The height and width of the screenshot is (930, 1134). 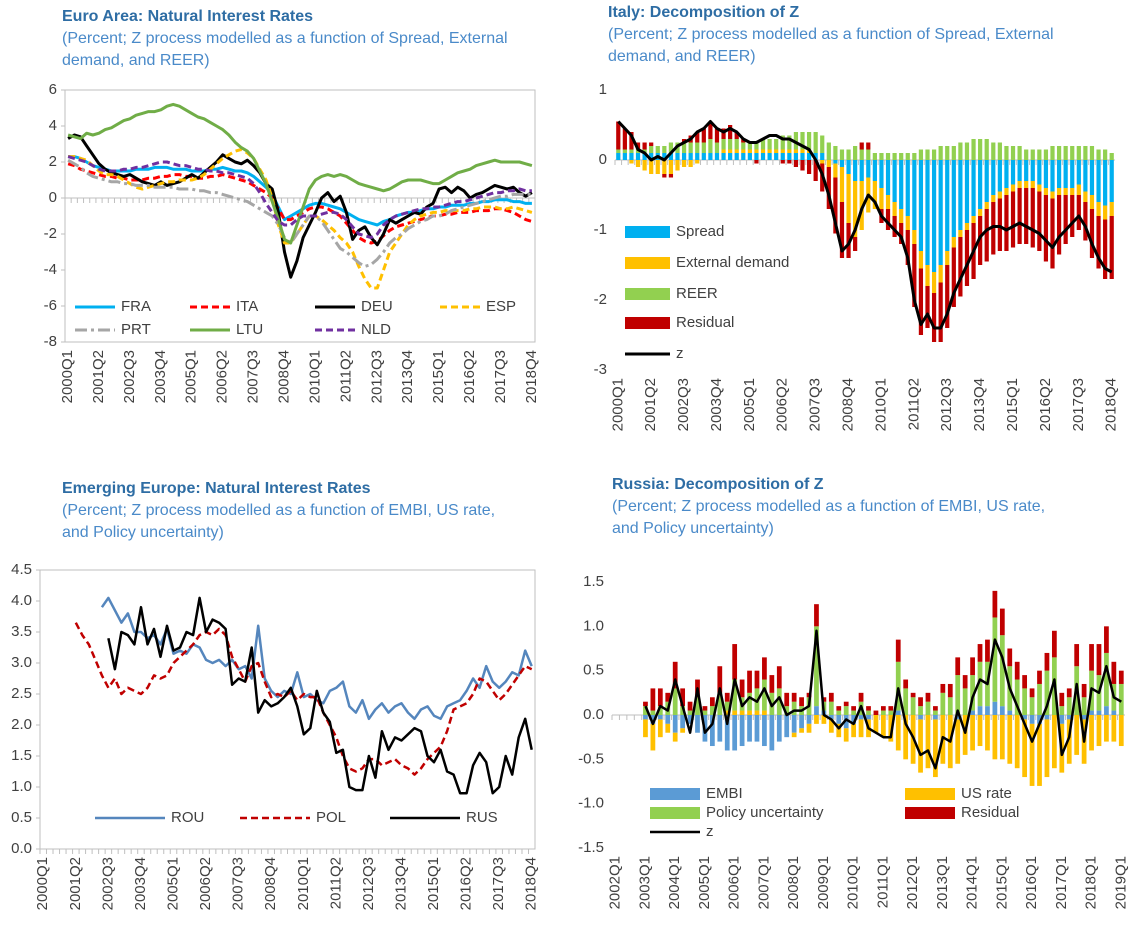 What do you see at coordinates (482, 817) in the screenshot?
I see `legend-label: RUS` at bounding box center [482, 817].